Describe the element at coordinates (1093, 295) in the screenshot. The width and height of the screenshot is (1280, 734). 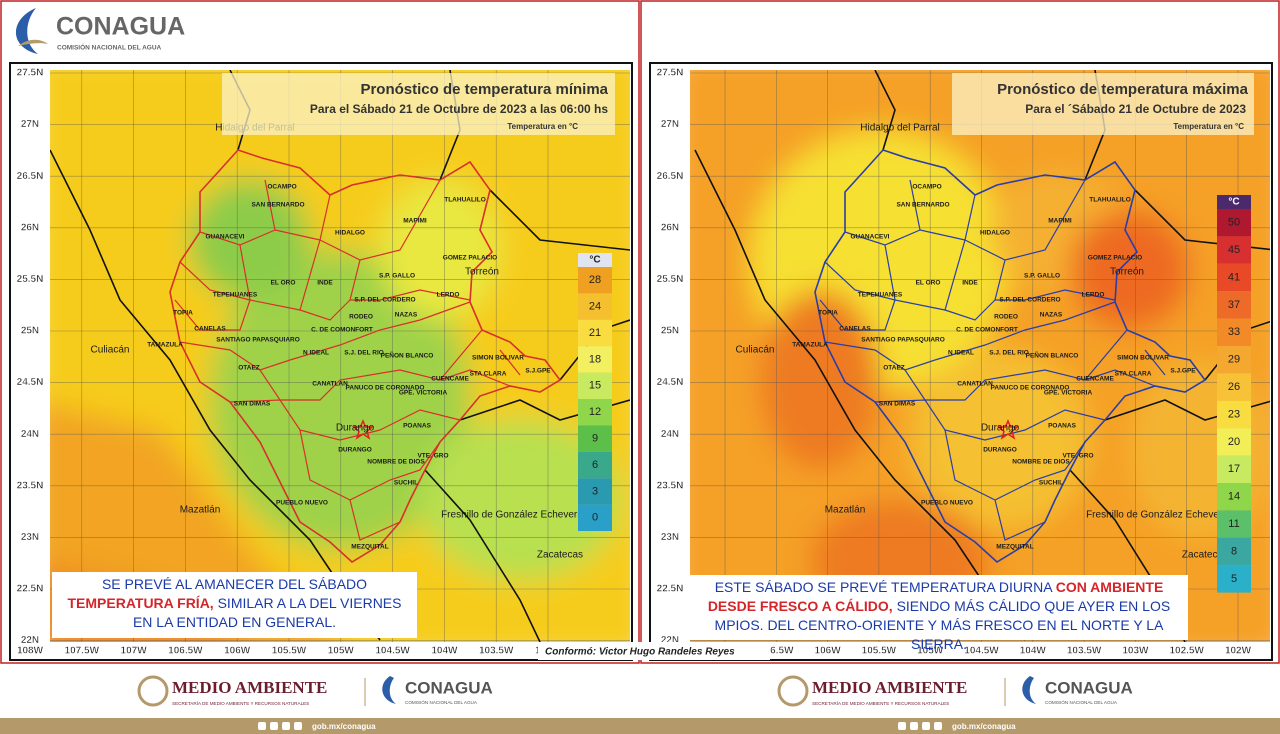
I see `place-label: LERDO` at that location.